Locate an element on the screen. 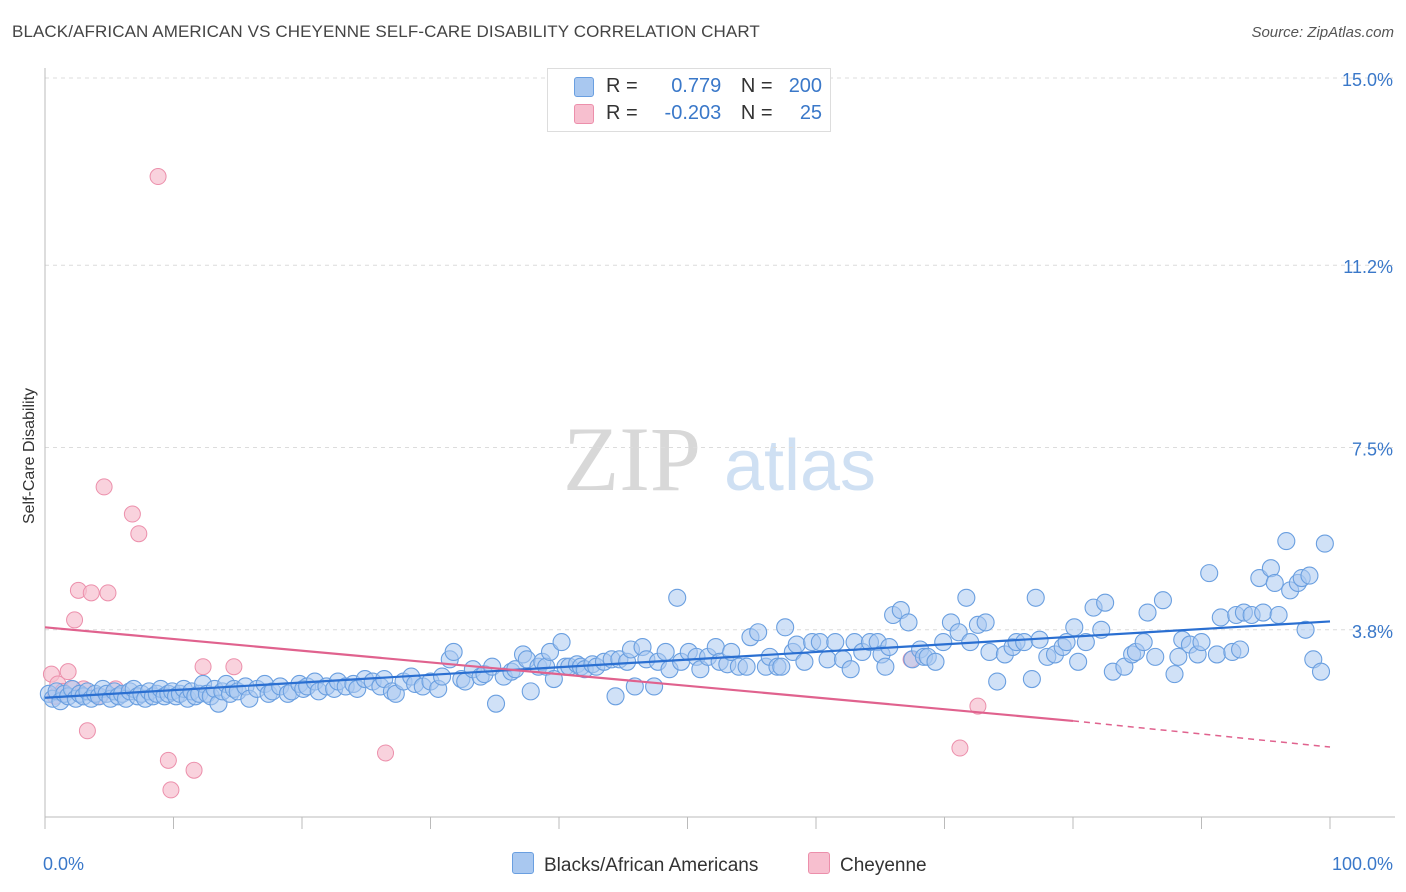  bottom-legend-blacks: Blacks/African Americans is located at coordinates (635, 864).